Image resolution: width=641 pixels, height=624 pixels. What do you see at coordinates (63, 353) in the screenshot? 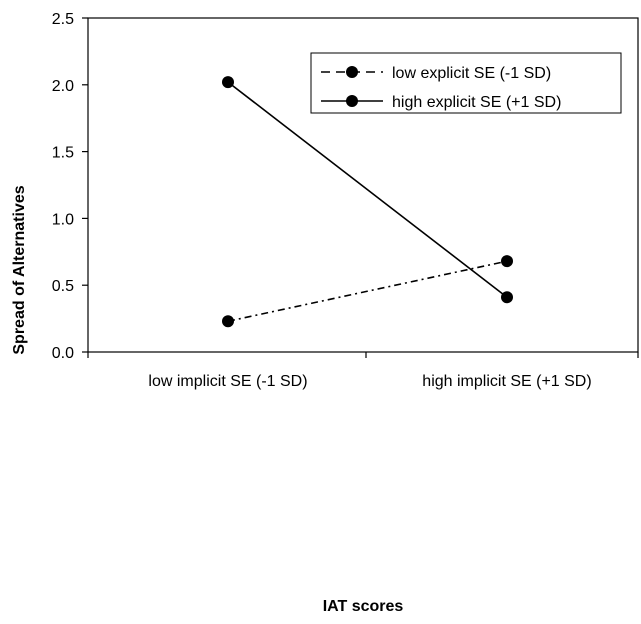
I see `y-tick-label: 0.0` at bounding box center [63, 353].